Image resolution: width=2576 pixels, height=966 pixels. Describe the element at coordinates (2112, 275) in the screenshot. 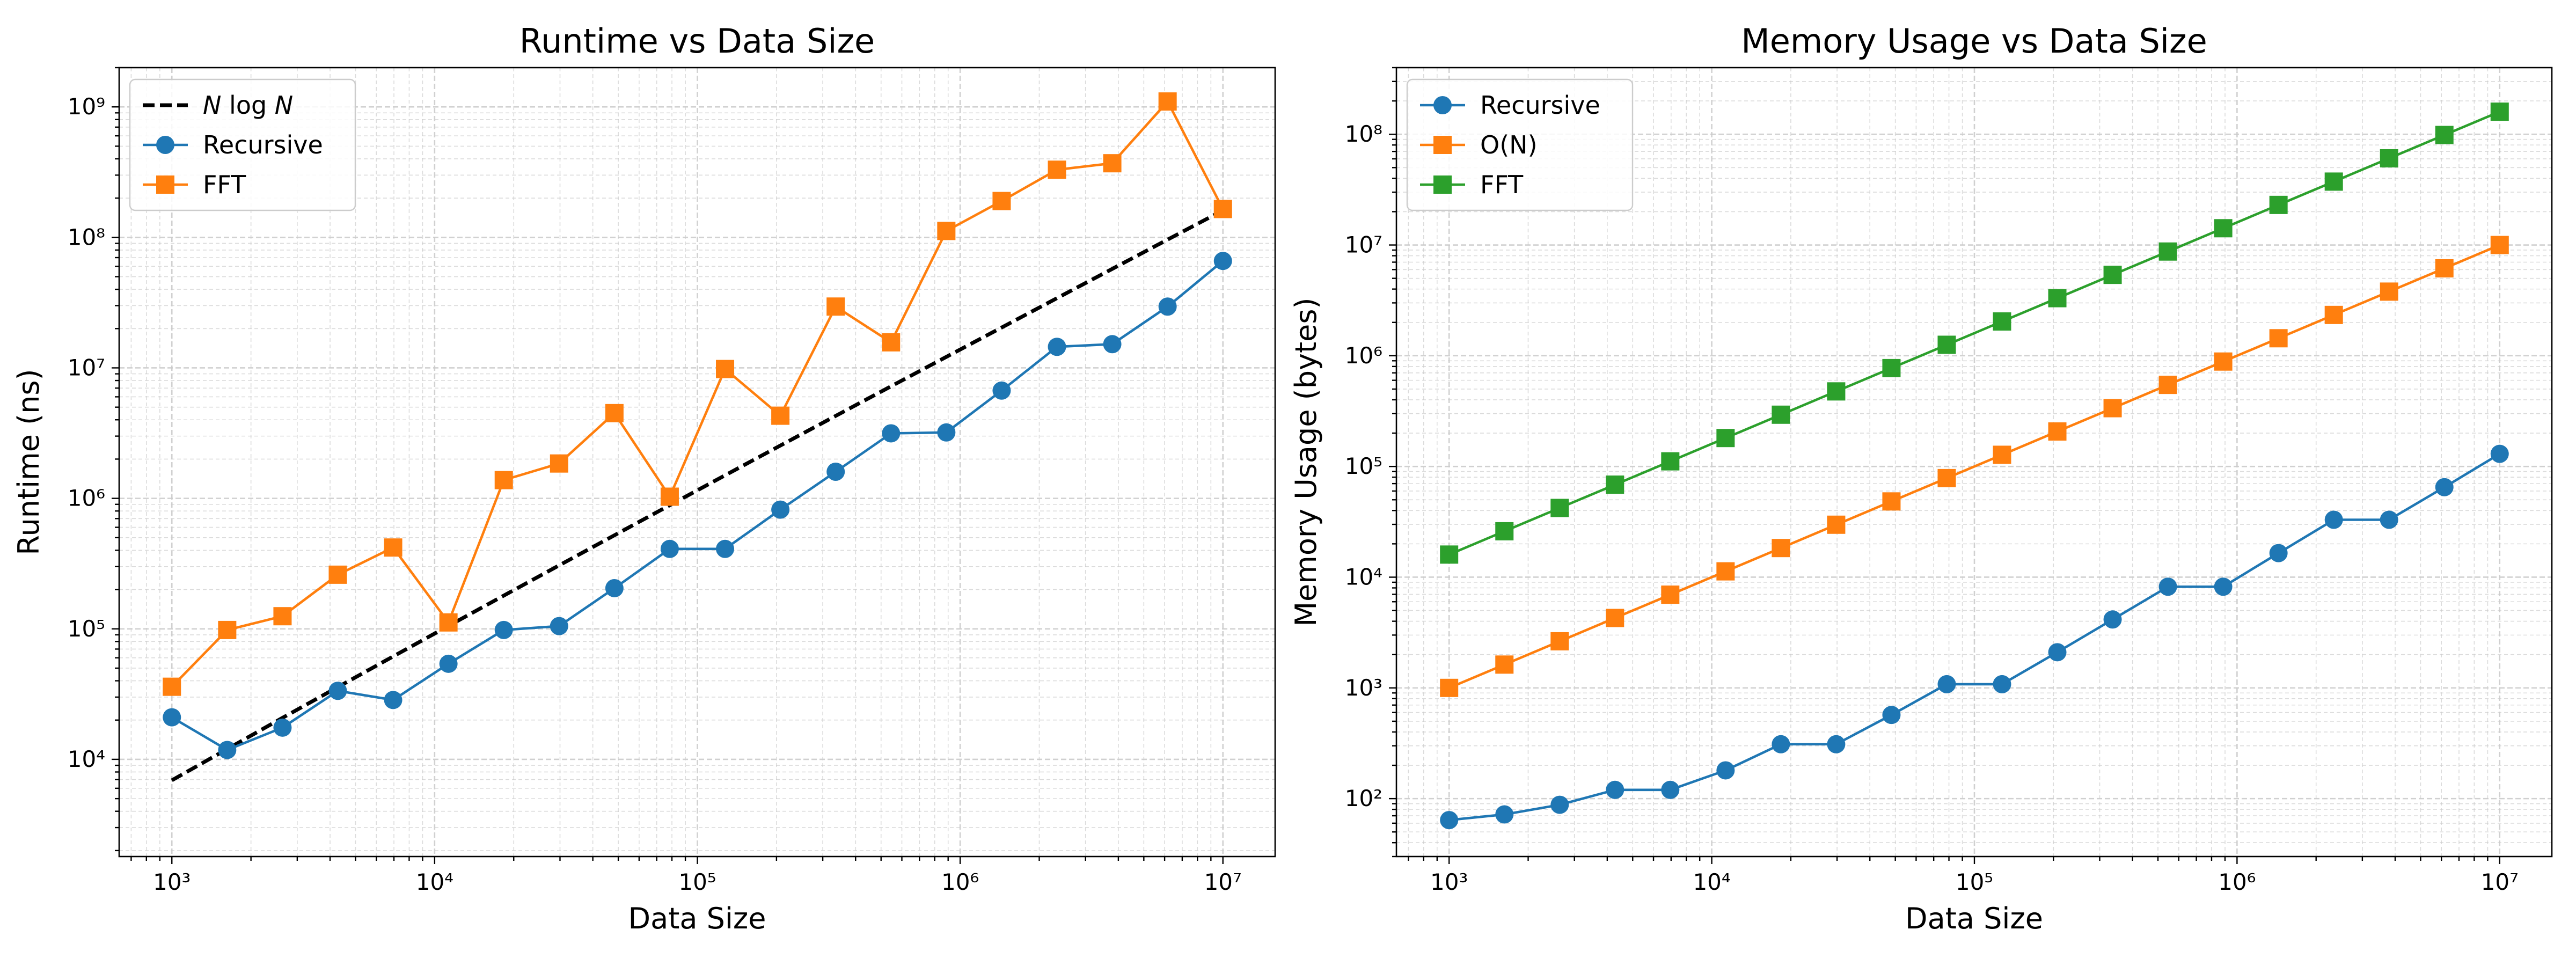

I see `data-point: 335982, 5375712` at that location.